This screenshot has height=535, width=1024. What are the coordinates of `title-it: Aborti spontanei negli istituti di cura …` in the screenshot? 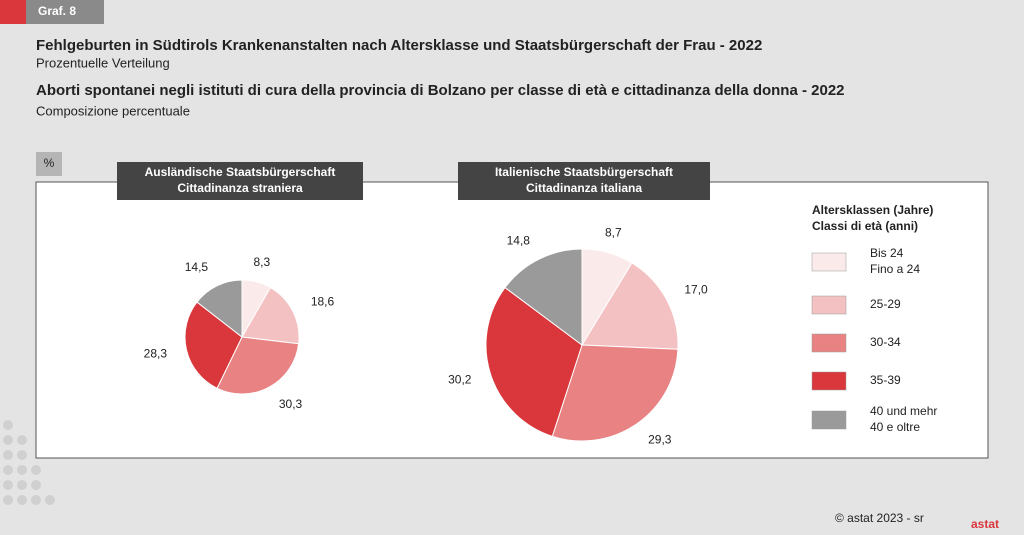 It's located at (440, 90).